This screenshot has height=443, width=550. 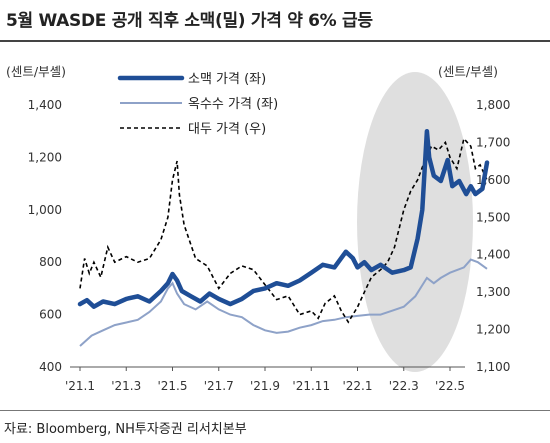 What do you see at coordinates (450, 386) in the screenshot?
I see `x-tick-label: '22.5` at bounding box center [450, 386].